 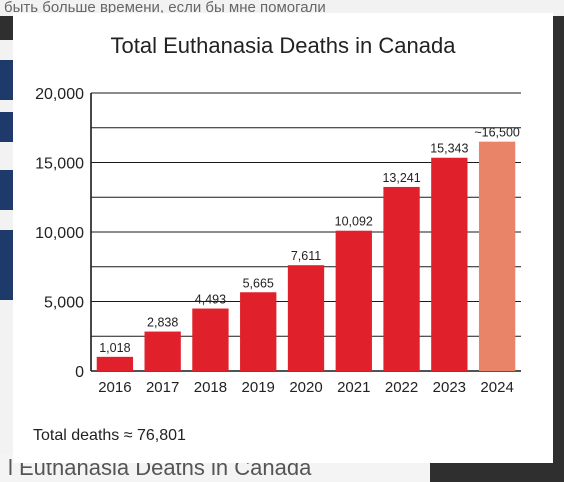 I want to click on bar-value-label: 4,493, so click(x=210, y=300).